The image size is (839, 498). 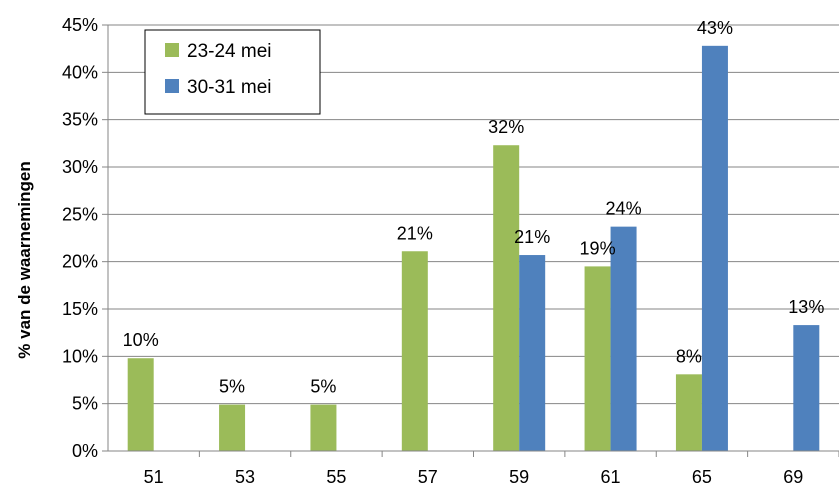 What do you see at coordinates (80, 356) in the screenshot?
I see `y-tick-label: 10%` at bounding box center [80, 356].